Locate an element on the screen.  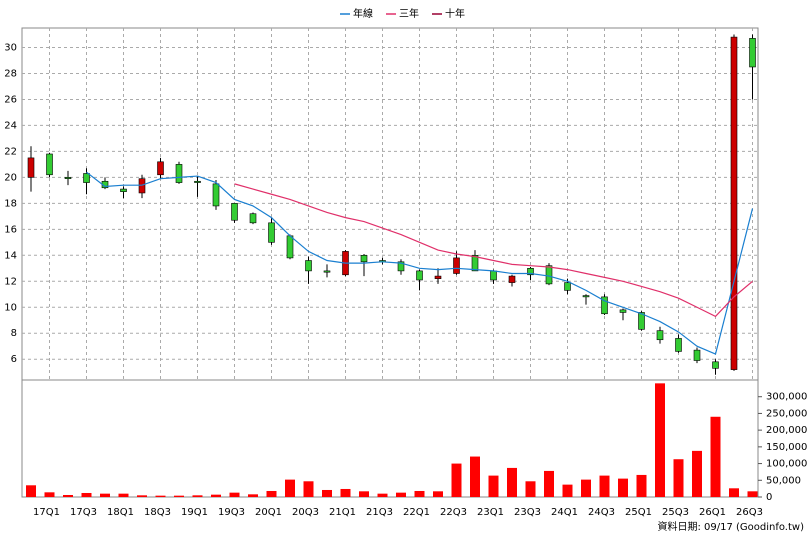
x-tick-label: 20Q1 is located at coordinates (268, 512).